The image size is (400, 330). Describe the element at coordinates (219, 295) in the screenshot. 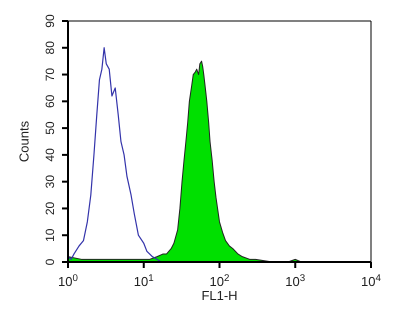

I see `x-axis-title: FL1-H` at that location.